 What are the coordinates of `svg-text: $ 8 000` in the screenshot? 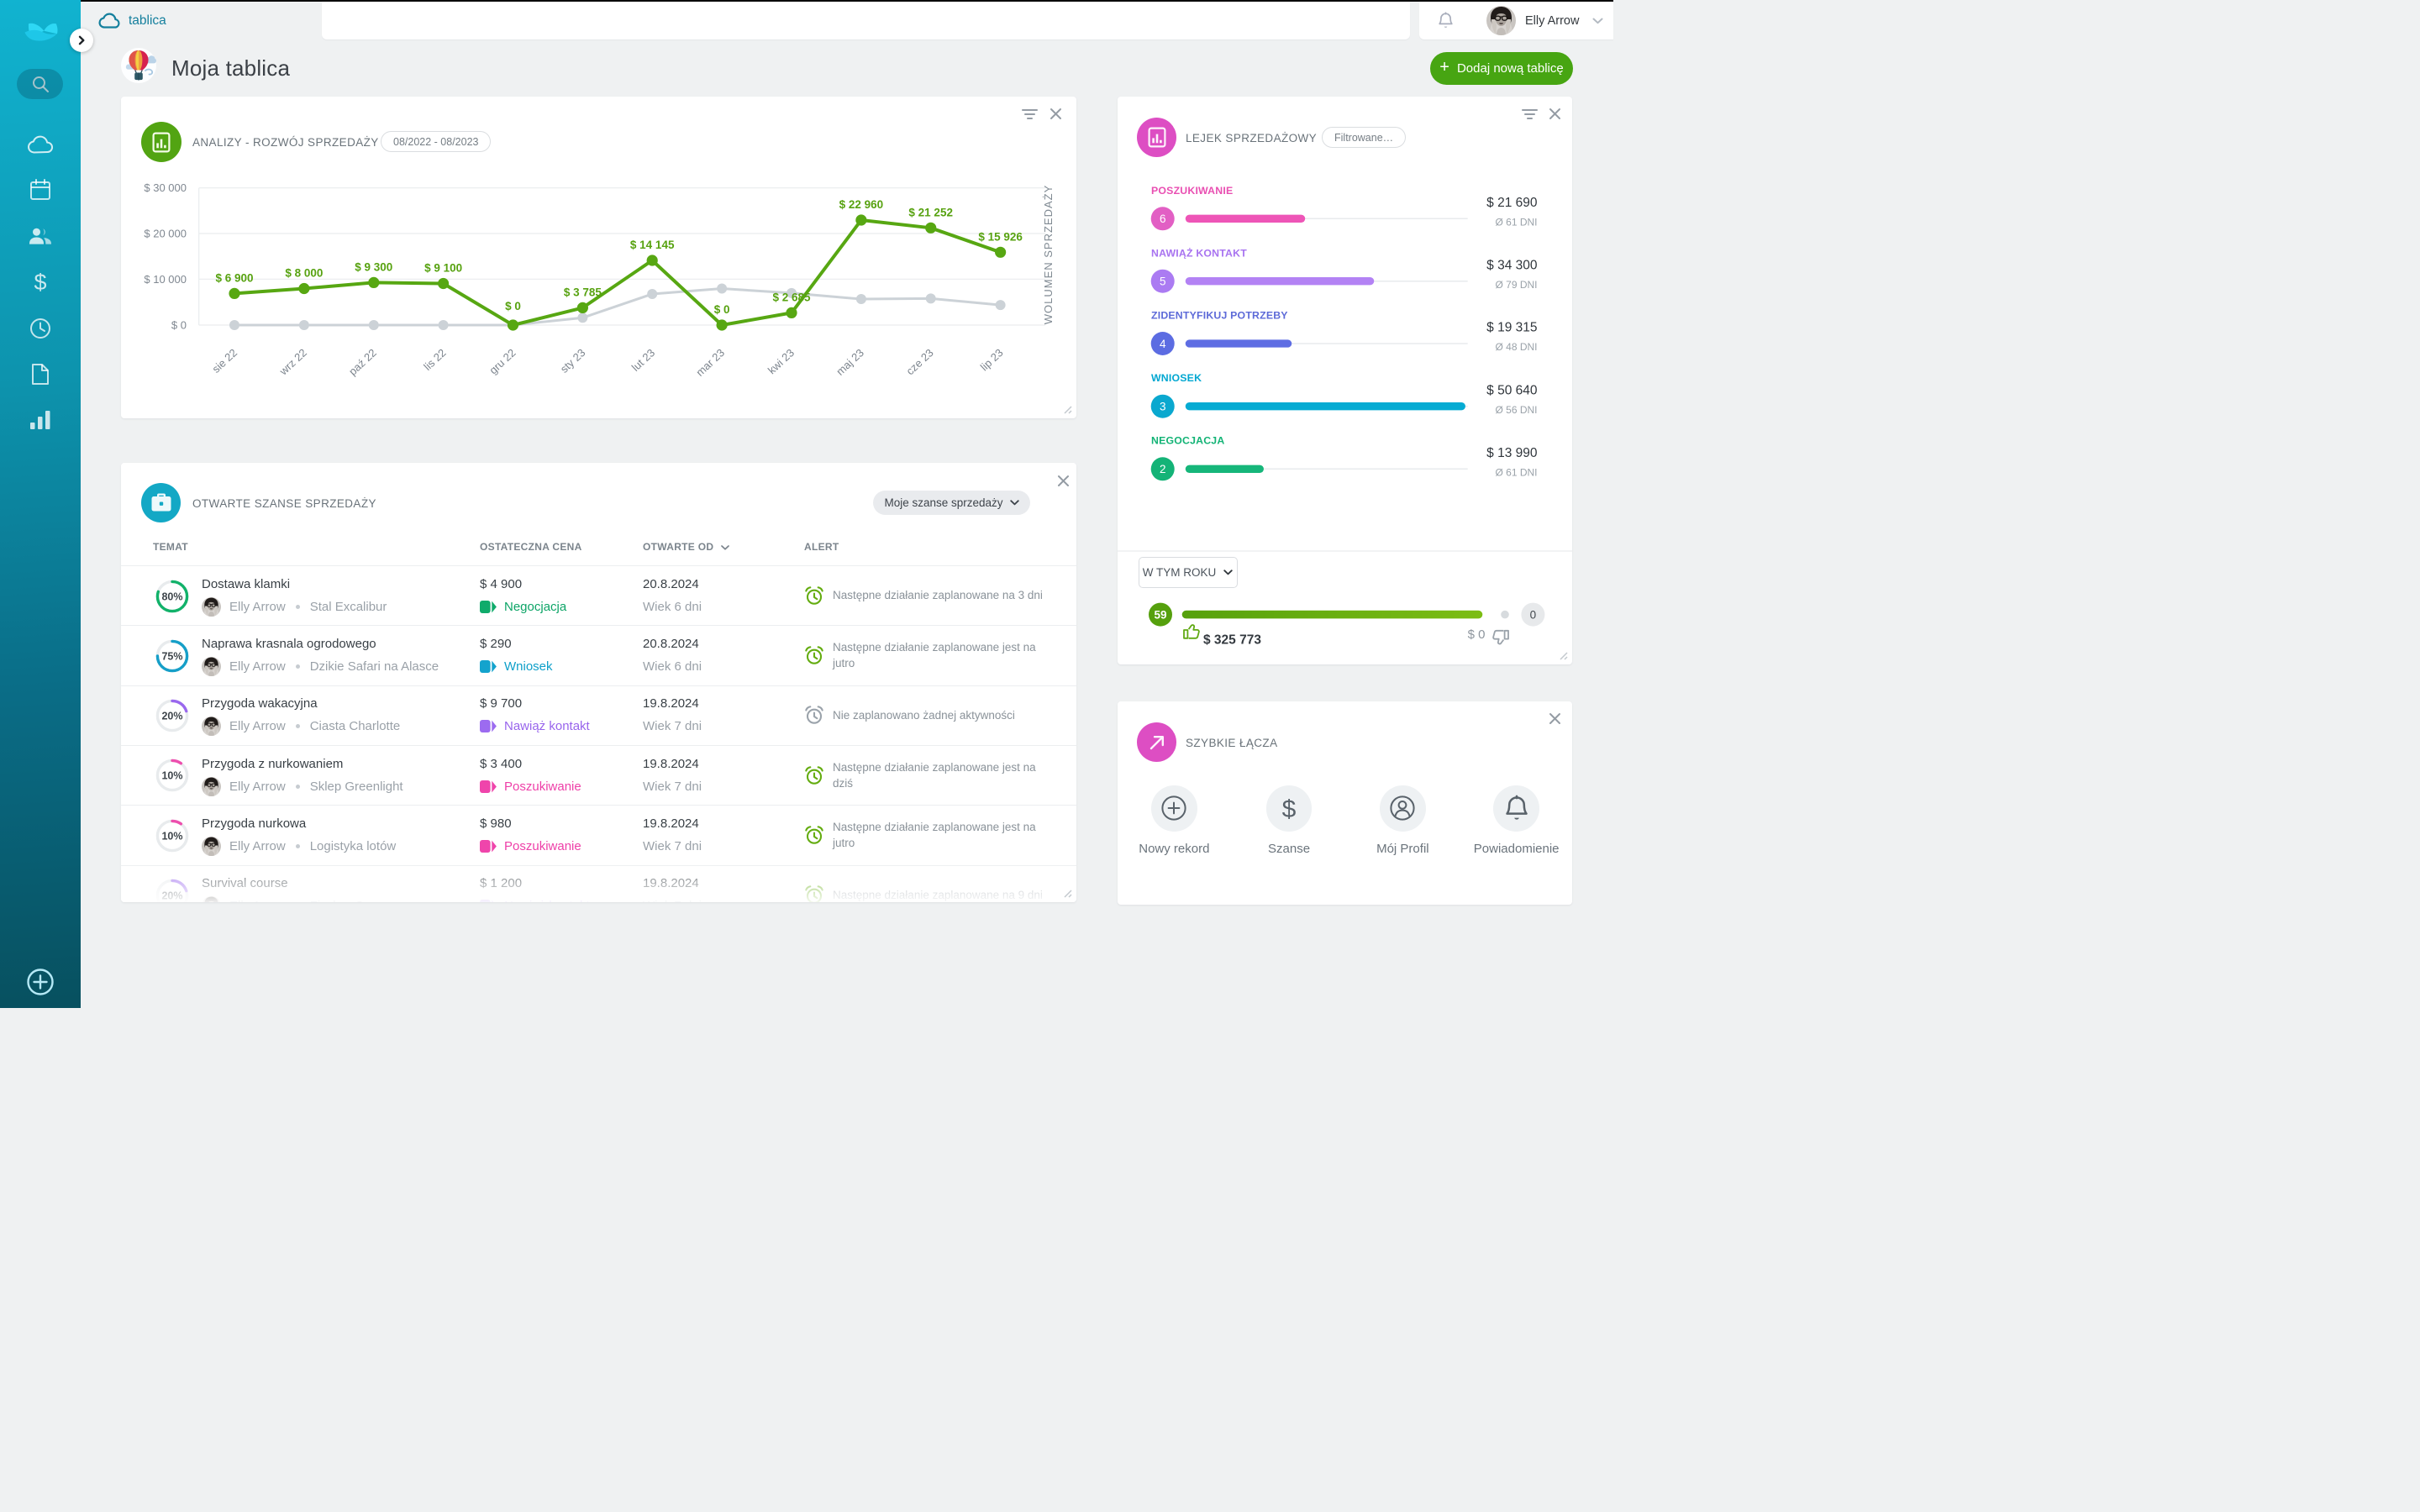 It's located at (304, 273).